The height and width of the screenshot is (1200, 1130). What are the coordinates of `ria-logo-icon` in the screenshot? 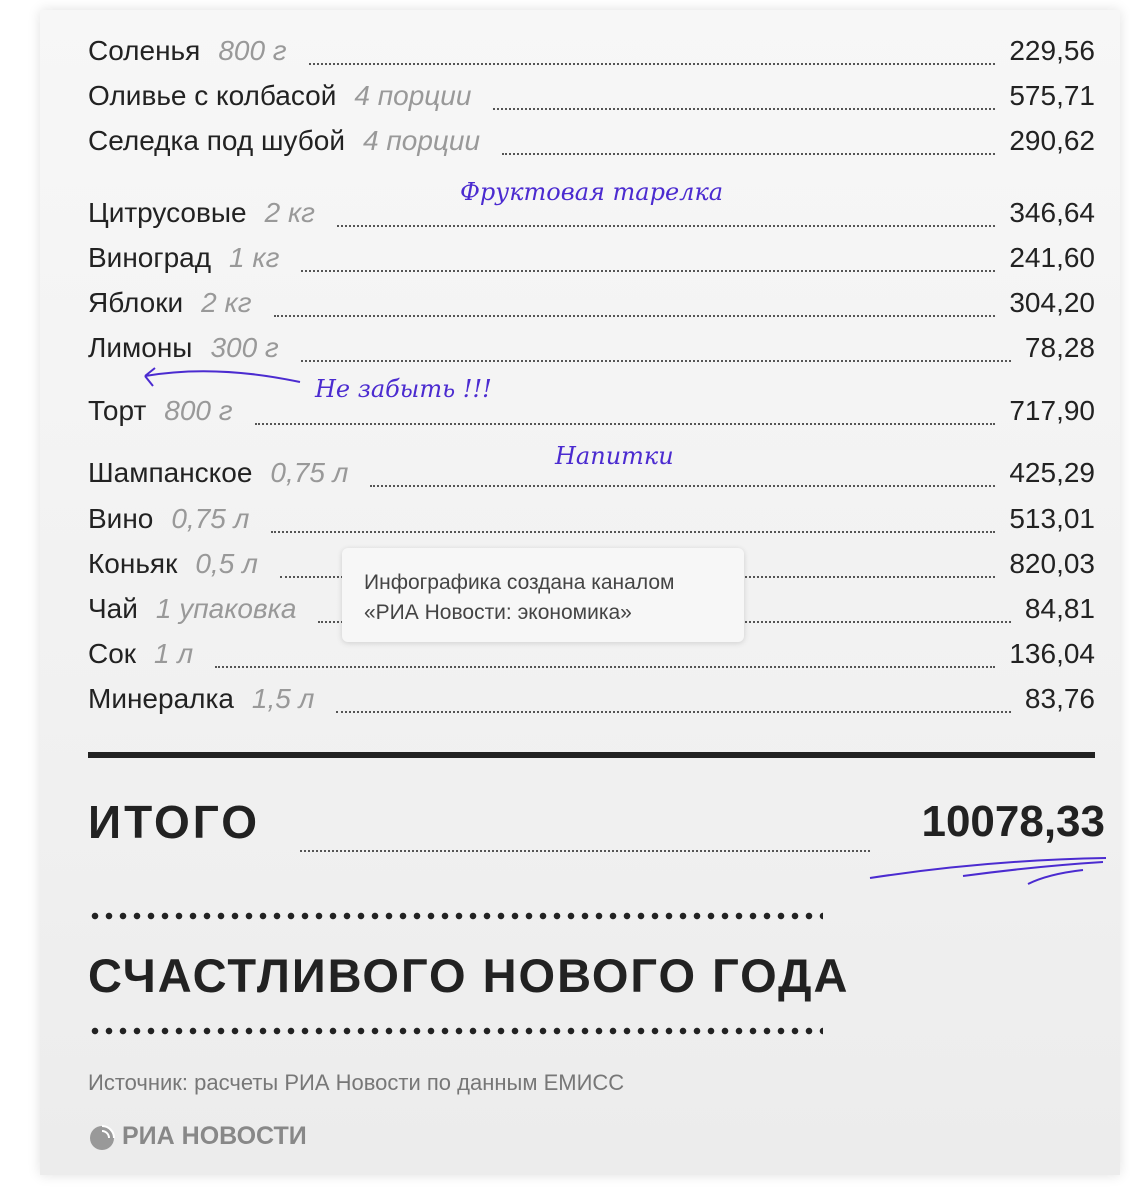 It's located at (102, 1137).